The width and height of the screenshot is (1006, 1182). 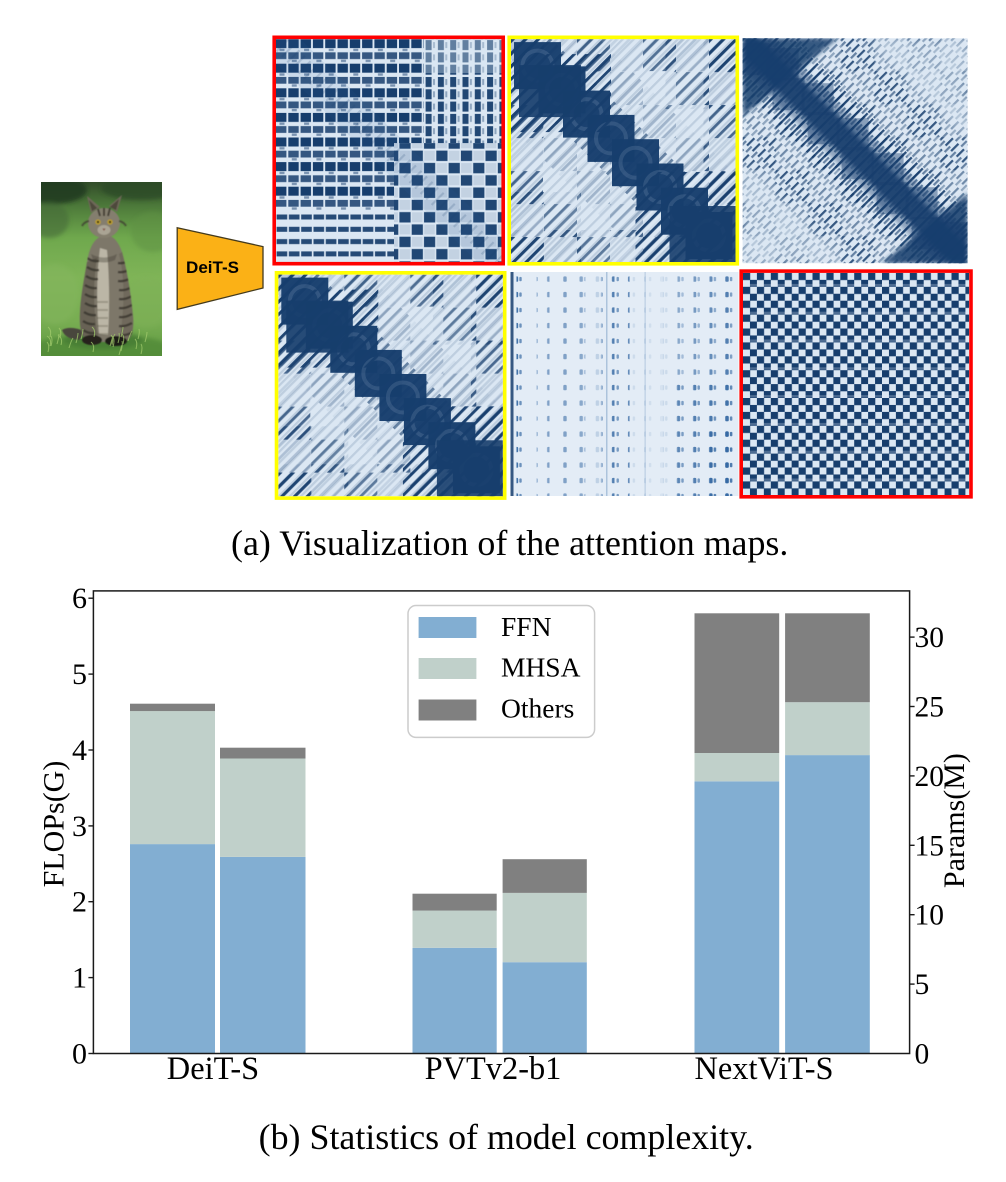 I want to click on svg-text: MHSA, so click(x=541, y=667).